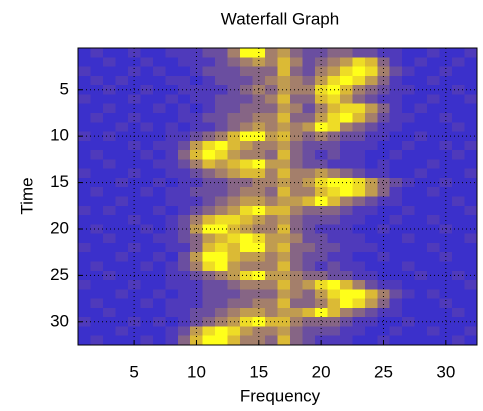 This screenshot has width=483, height=411. Describe the element at coordinates (383, 371) in the screenshot. I see `x-tick-label: 25` at that location.